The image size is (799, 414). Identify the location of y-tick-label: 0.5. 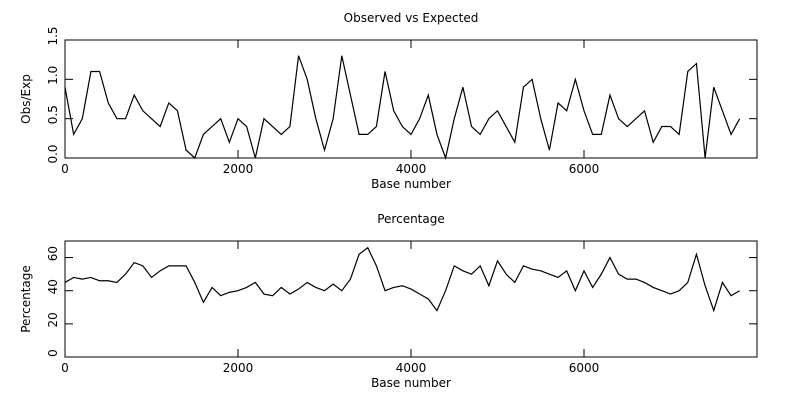
(53, 114).